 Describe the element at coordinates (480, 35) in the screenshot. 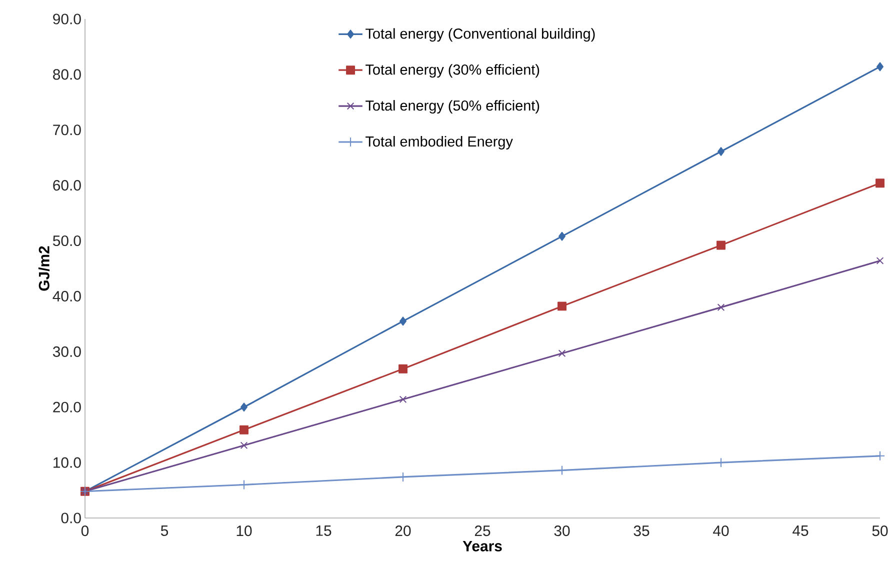

I see `legend-label: Total energy (Conventional building)` at that location.